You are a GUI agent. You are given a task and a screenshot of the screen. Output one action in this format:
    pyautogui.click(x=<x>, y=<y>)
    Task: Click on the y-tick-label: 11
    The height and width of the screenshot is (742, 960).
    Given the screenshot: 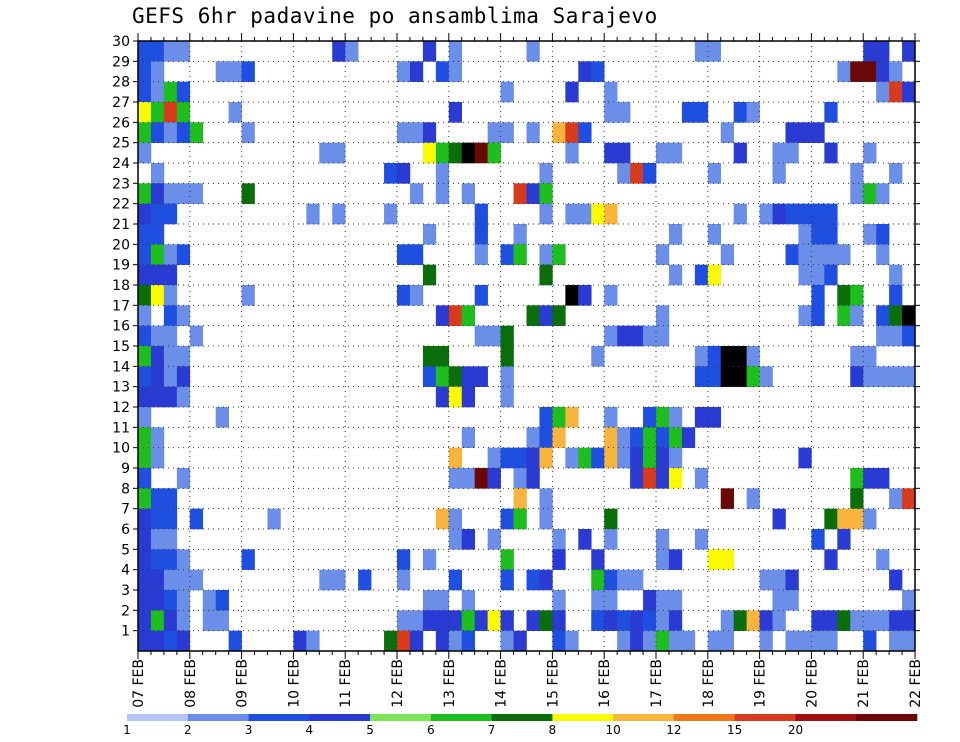 What is the action you would take?
    pyautogui.click(x=121, y=428)
    